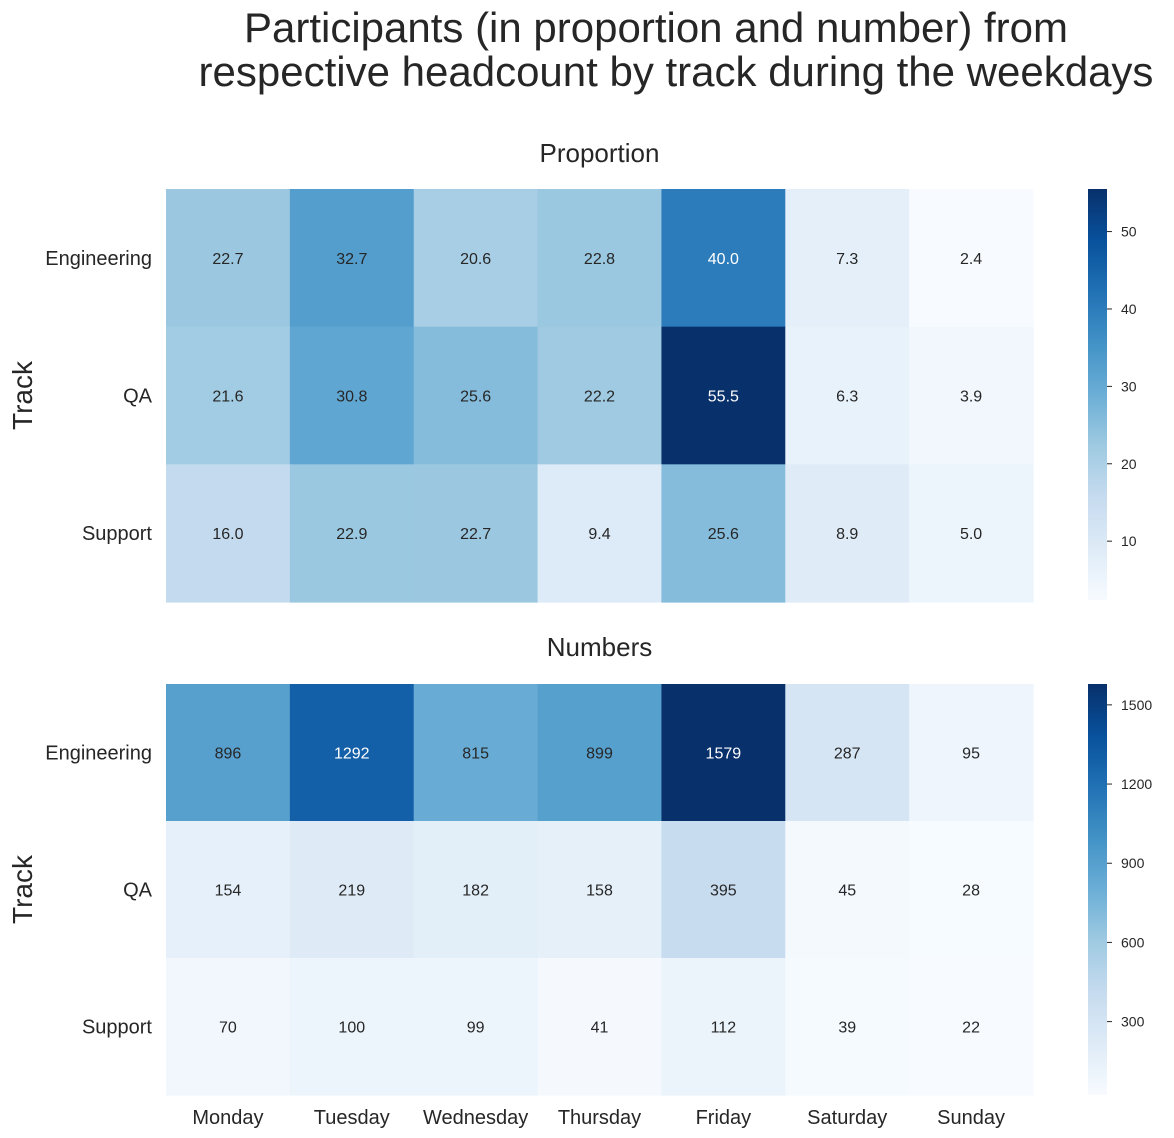  I want to click on cell-label: 22.9, so click(351, 534).